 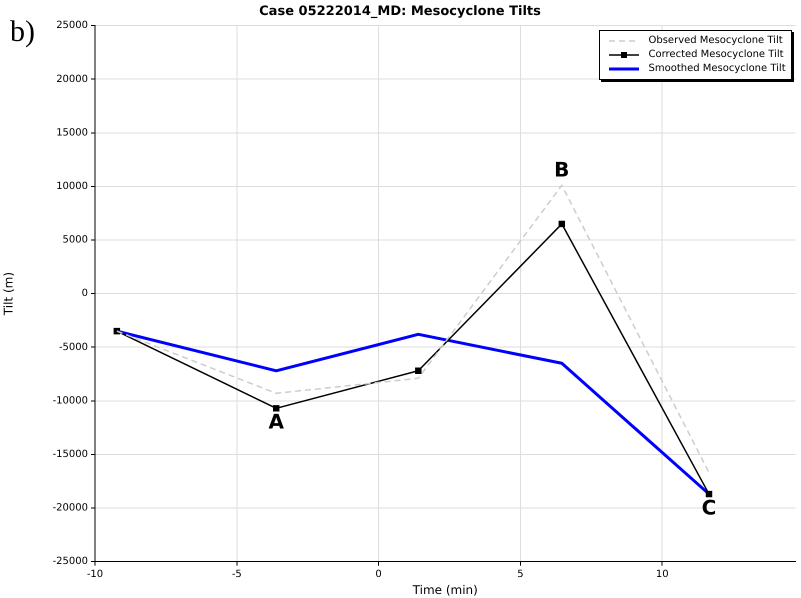 What do you see at coordinates (276, 422) in the screenshot?
I see `annotation: A` at bounding box center [276, 422].